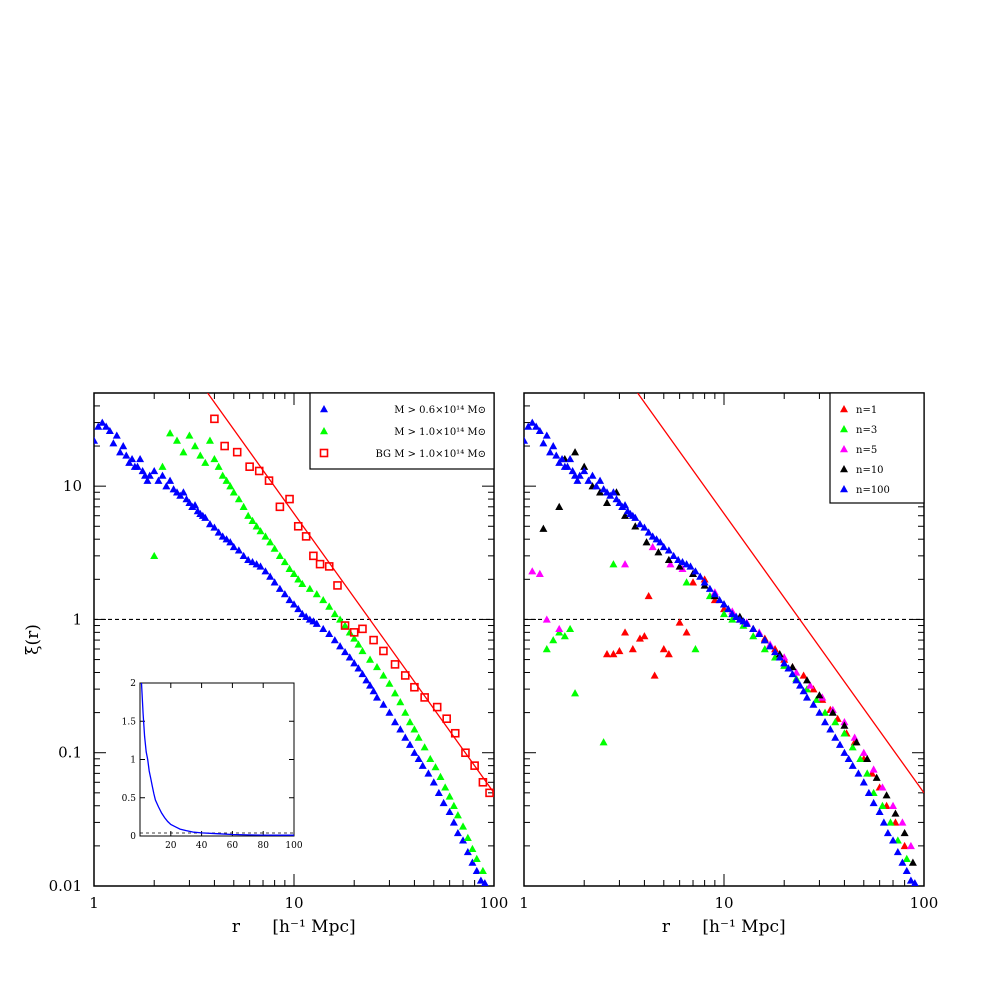  Describe the element at coordinates (431, 454) in the screenshot. I see `legend-label: BG M > 1.0×10¹⁴ M⊙` at that location.